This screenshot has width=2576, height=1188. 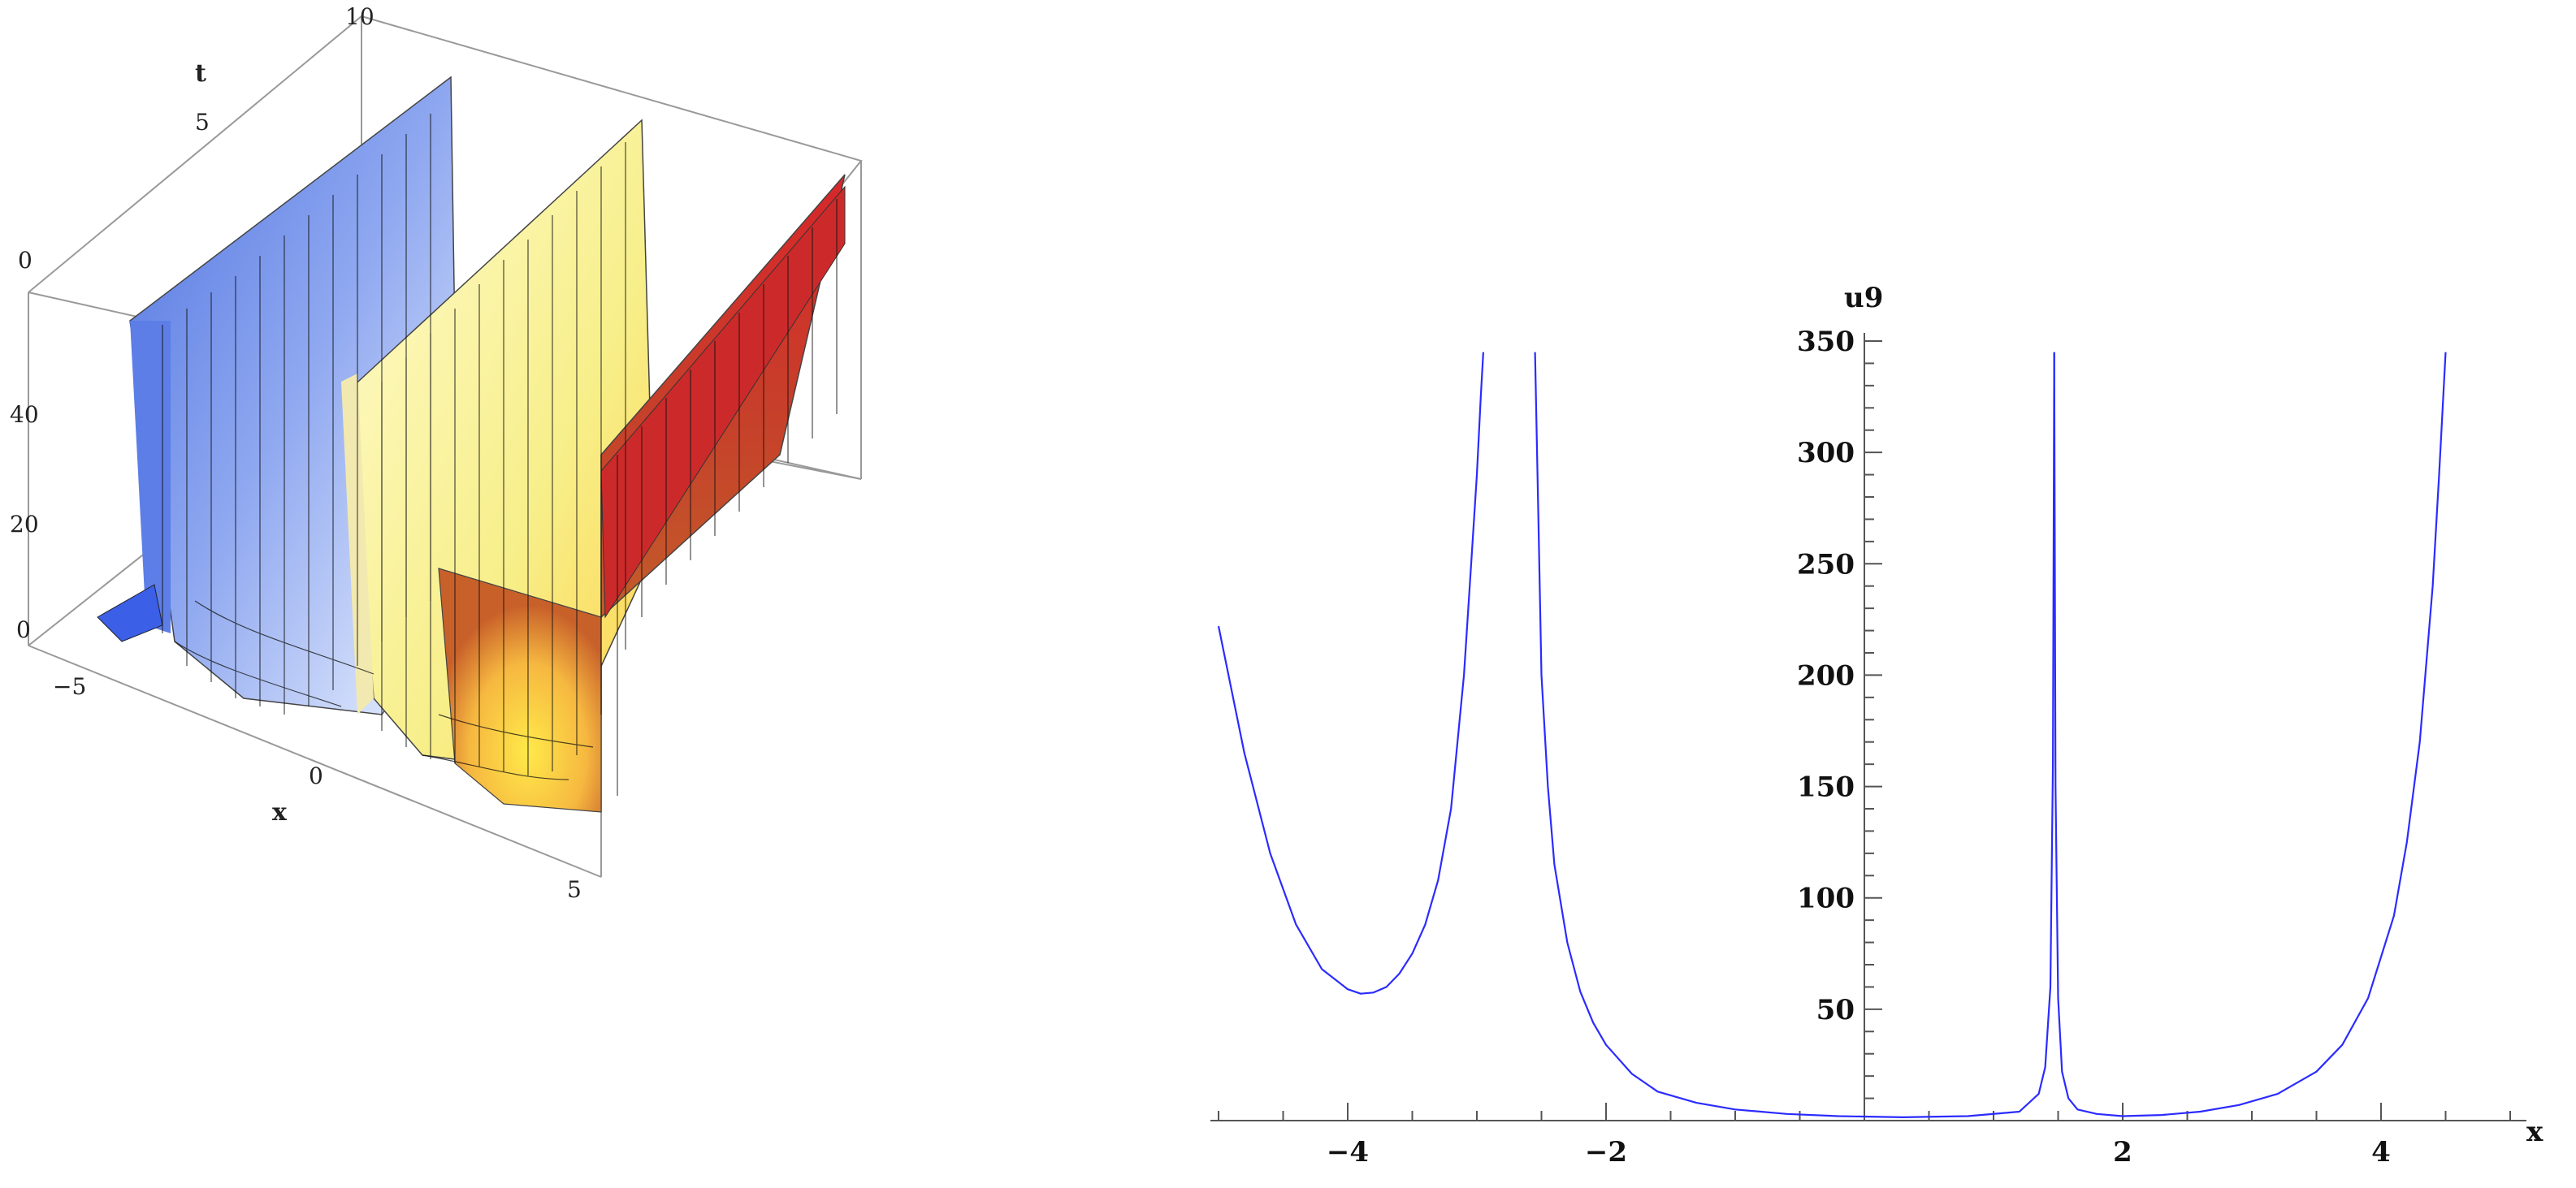 What do you see at coordinates (1826, 675) in the screenshot?
I see `y-tick-label: 200` at bounding box center [1826, 675].